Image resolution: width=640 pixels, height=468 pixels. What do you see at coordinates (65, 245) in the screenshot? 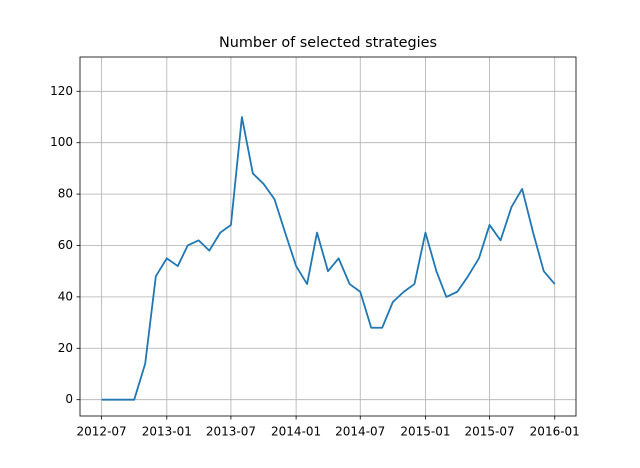
I see `y-tick-label: 60` at bounding box center [65, 245].